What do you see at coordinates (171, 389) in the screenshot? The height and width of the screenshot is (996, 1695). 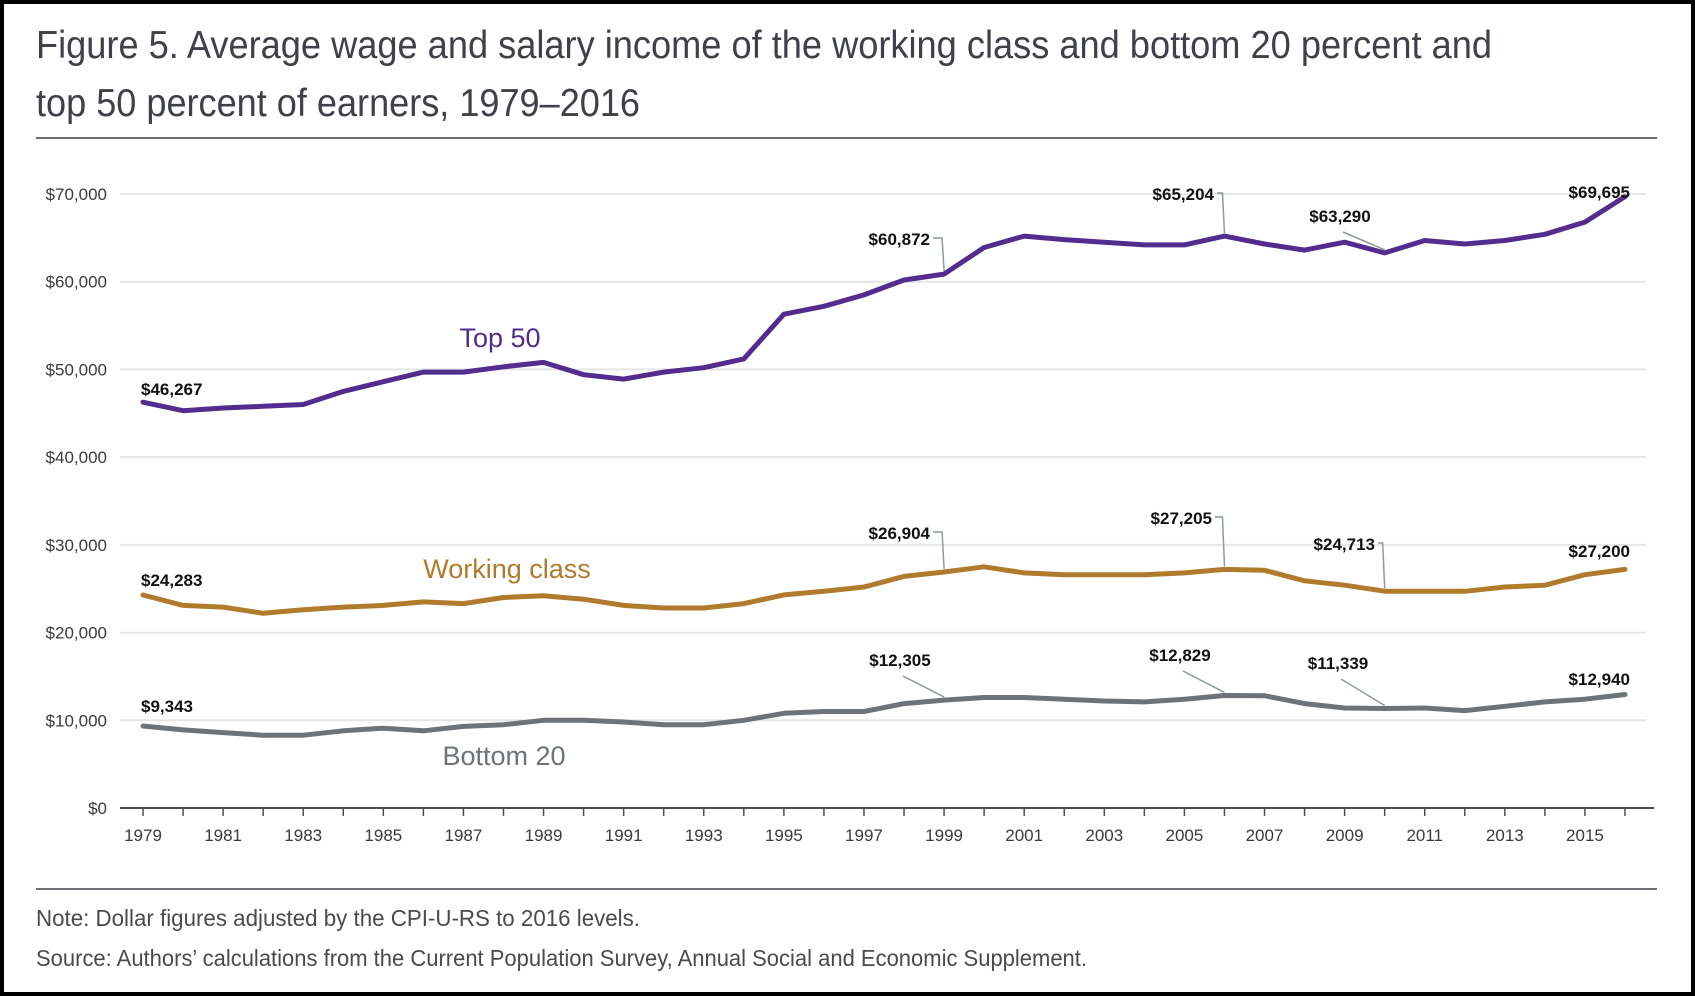 I see `data-label: $46,267` at bounding box center [171, 389].